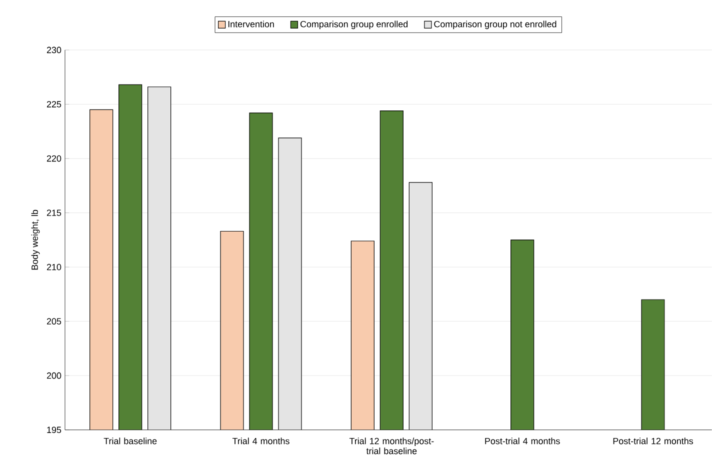 The width and height of the screenshot is (712, 472). Describe the element at coordinates (54, 158) in the screenshot. I see `y-tick-label: 220` at that location.